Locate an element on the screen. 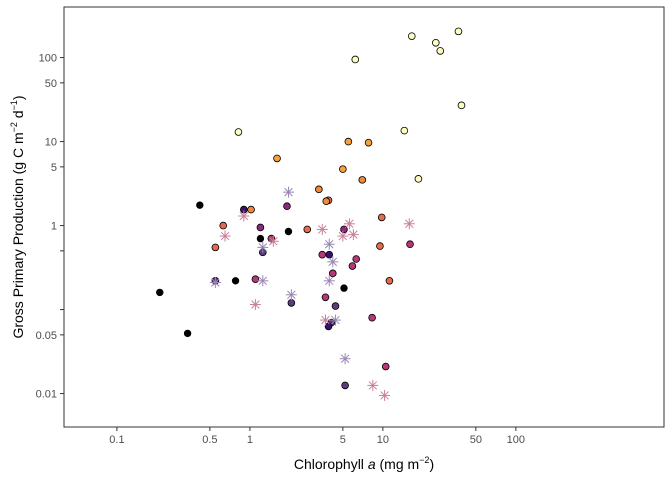 This screenshot has height=480, width=672. y-tick-label: 5 is located at coordinates (54, 168).